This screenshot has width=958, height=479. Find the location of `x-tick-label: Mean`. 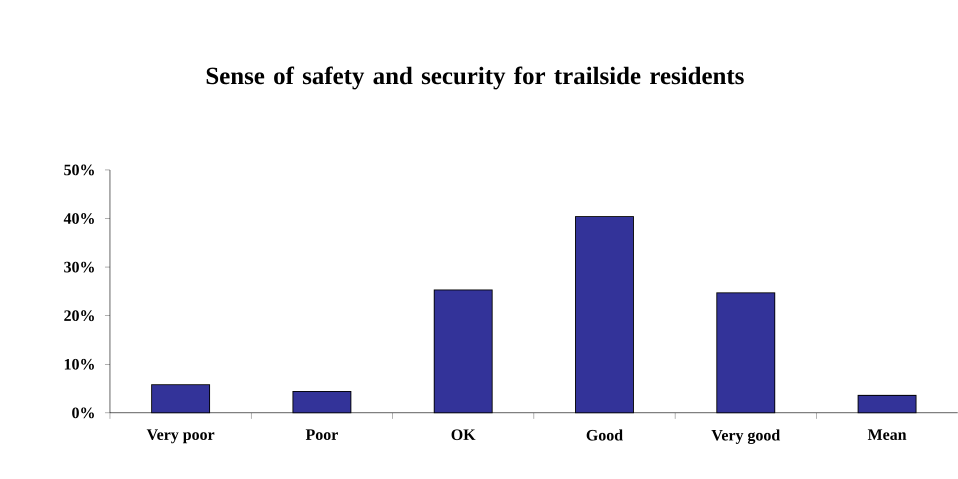

x-tick-label: Mean is located at coordinates (887, 434).